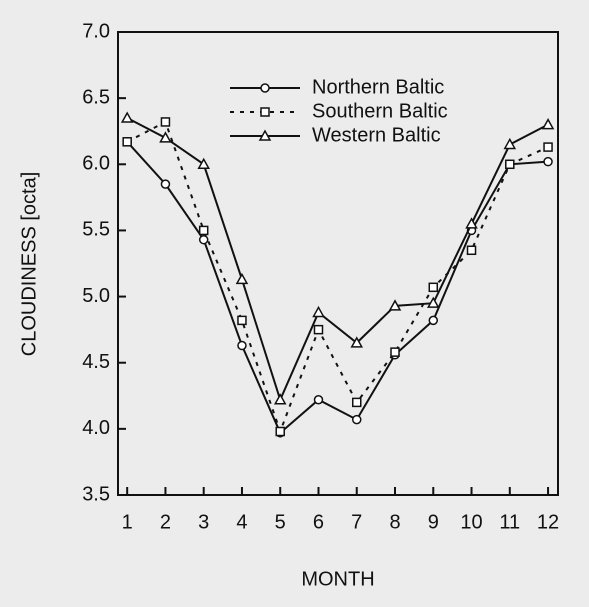 This screenshot has height=607, width=589. What do you see at coordinates (96, 362) in the screenshot?
I see `y-tick-label: 4.5` at bounding box center [96, 362].